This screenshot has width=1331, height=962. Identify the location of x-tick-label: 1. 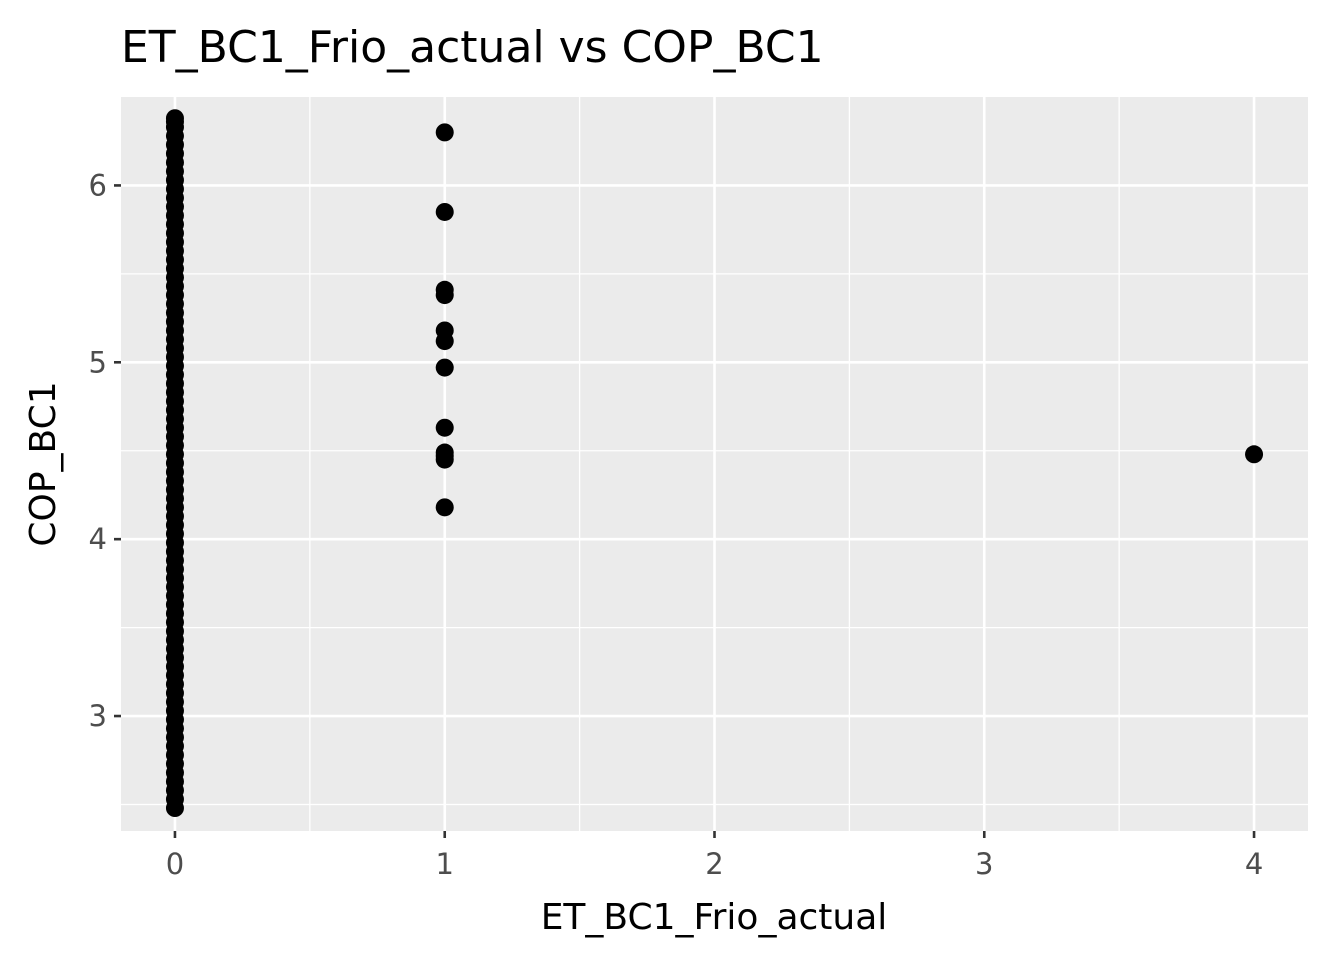
(445, 864).